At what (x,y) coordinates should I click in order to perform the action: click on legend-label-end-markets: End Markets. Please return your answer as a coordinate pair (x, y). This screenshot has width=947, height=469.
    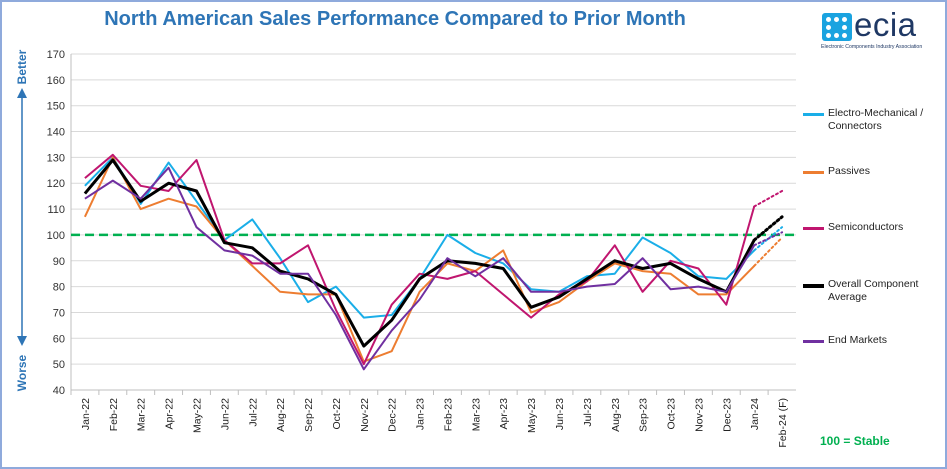
    Looking at the image, I should click on (857, 340).